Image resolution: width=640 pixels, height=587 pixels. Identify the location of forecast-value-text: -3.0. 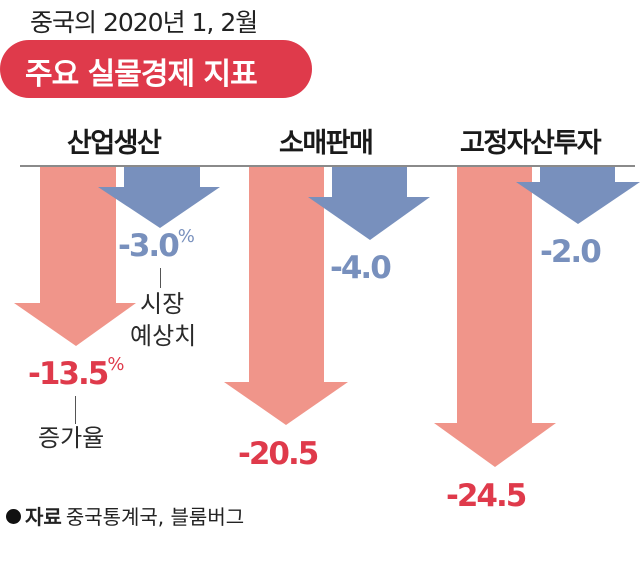
(149, 246).